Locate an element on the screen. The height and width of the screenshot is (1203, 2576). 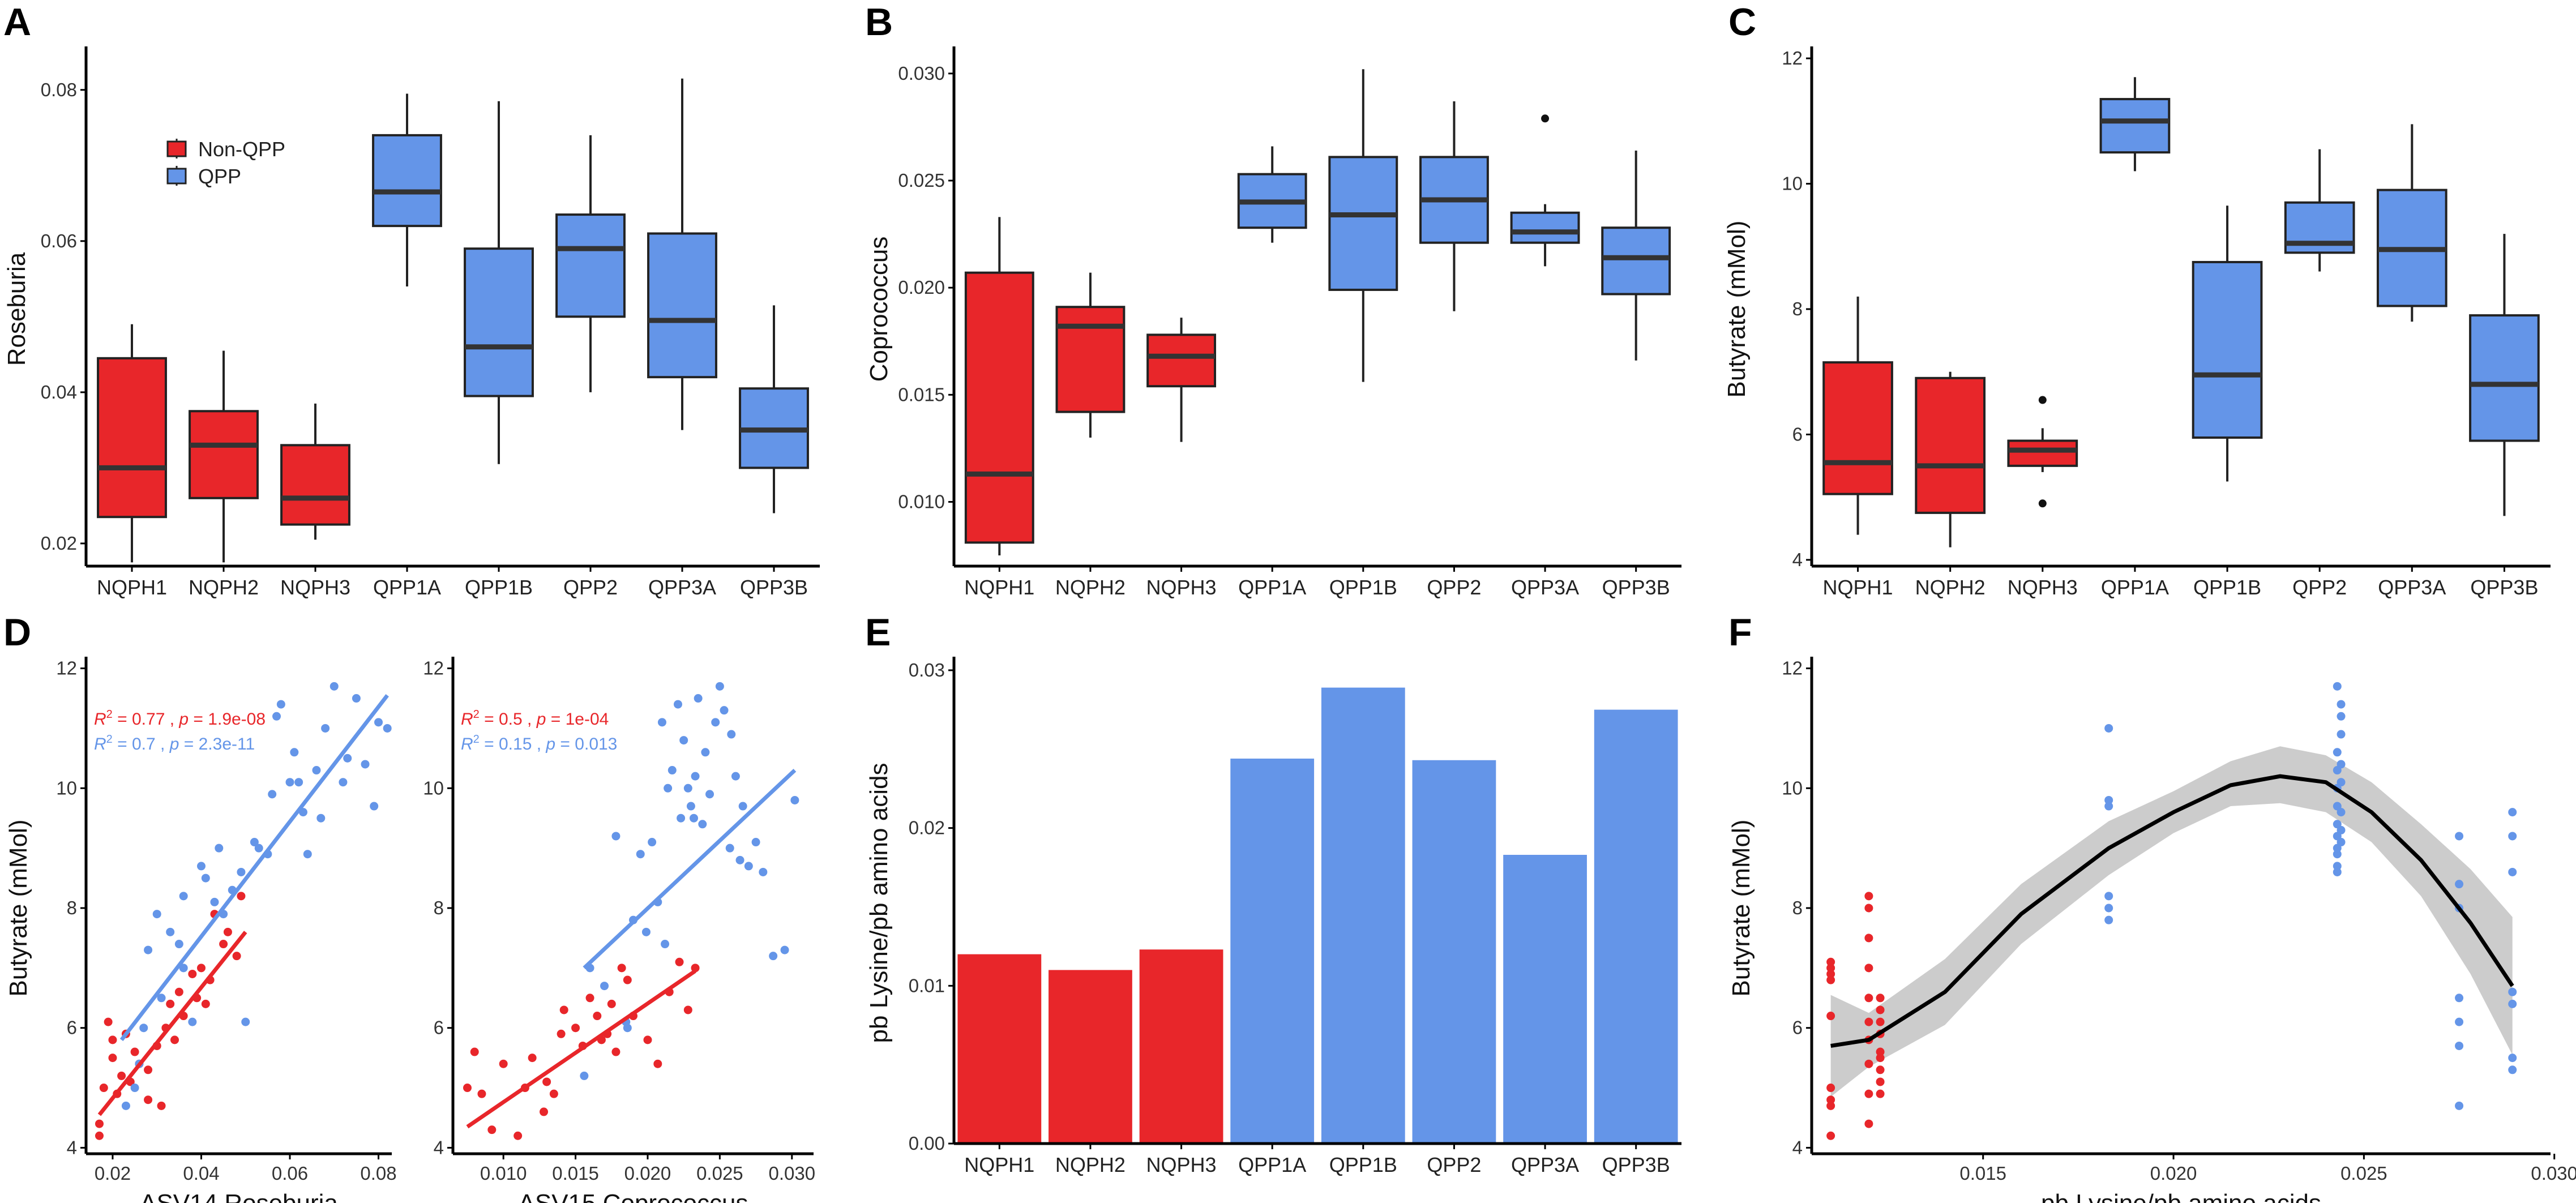
legend-qpp-swatch is located at coordinates (176, 176).